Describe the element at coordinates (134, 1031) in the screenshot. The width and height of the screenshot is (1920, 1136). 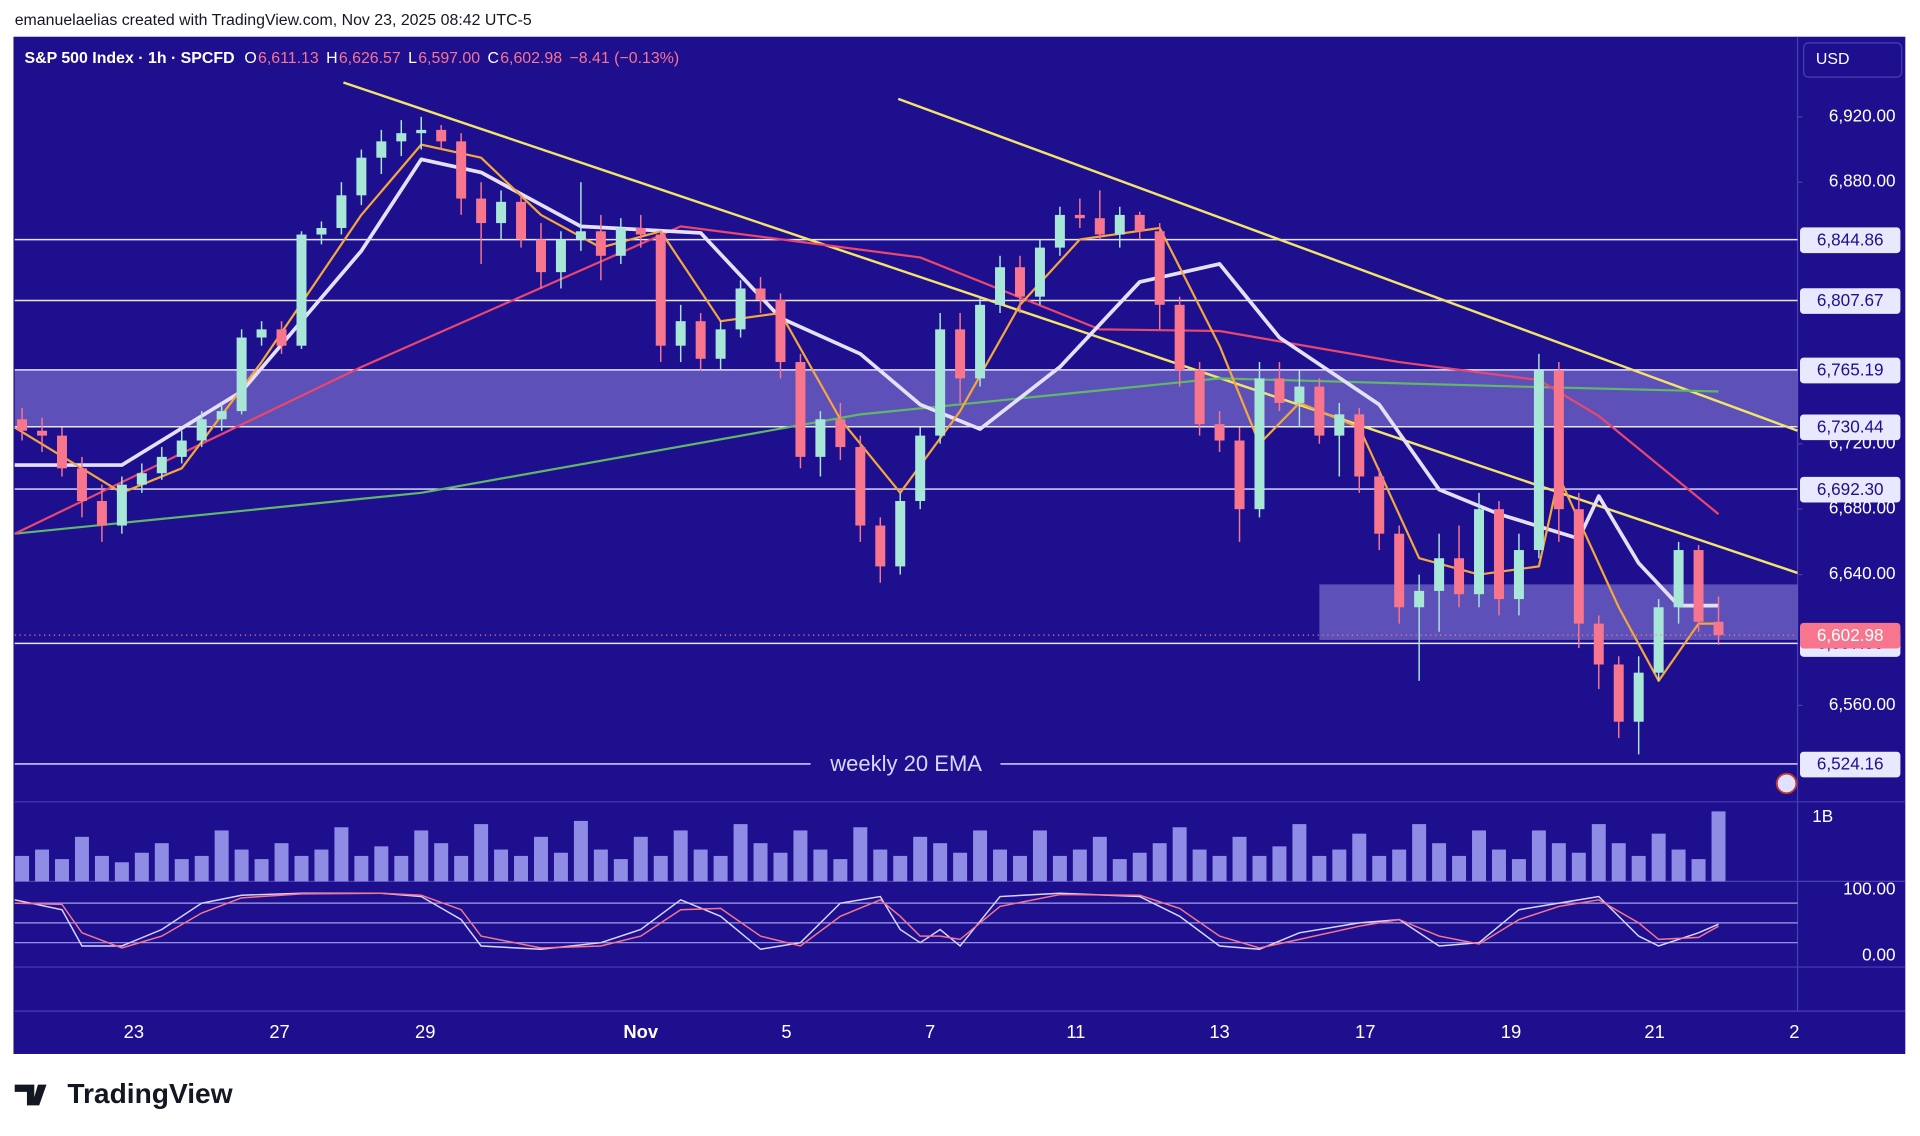
I see `x-tick-label: 23` at that location.